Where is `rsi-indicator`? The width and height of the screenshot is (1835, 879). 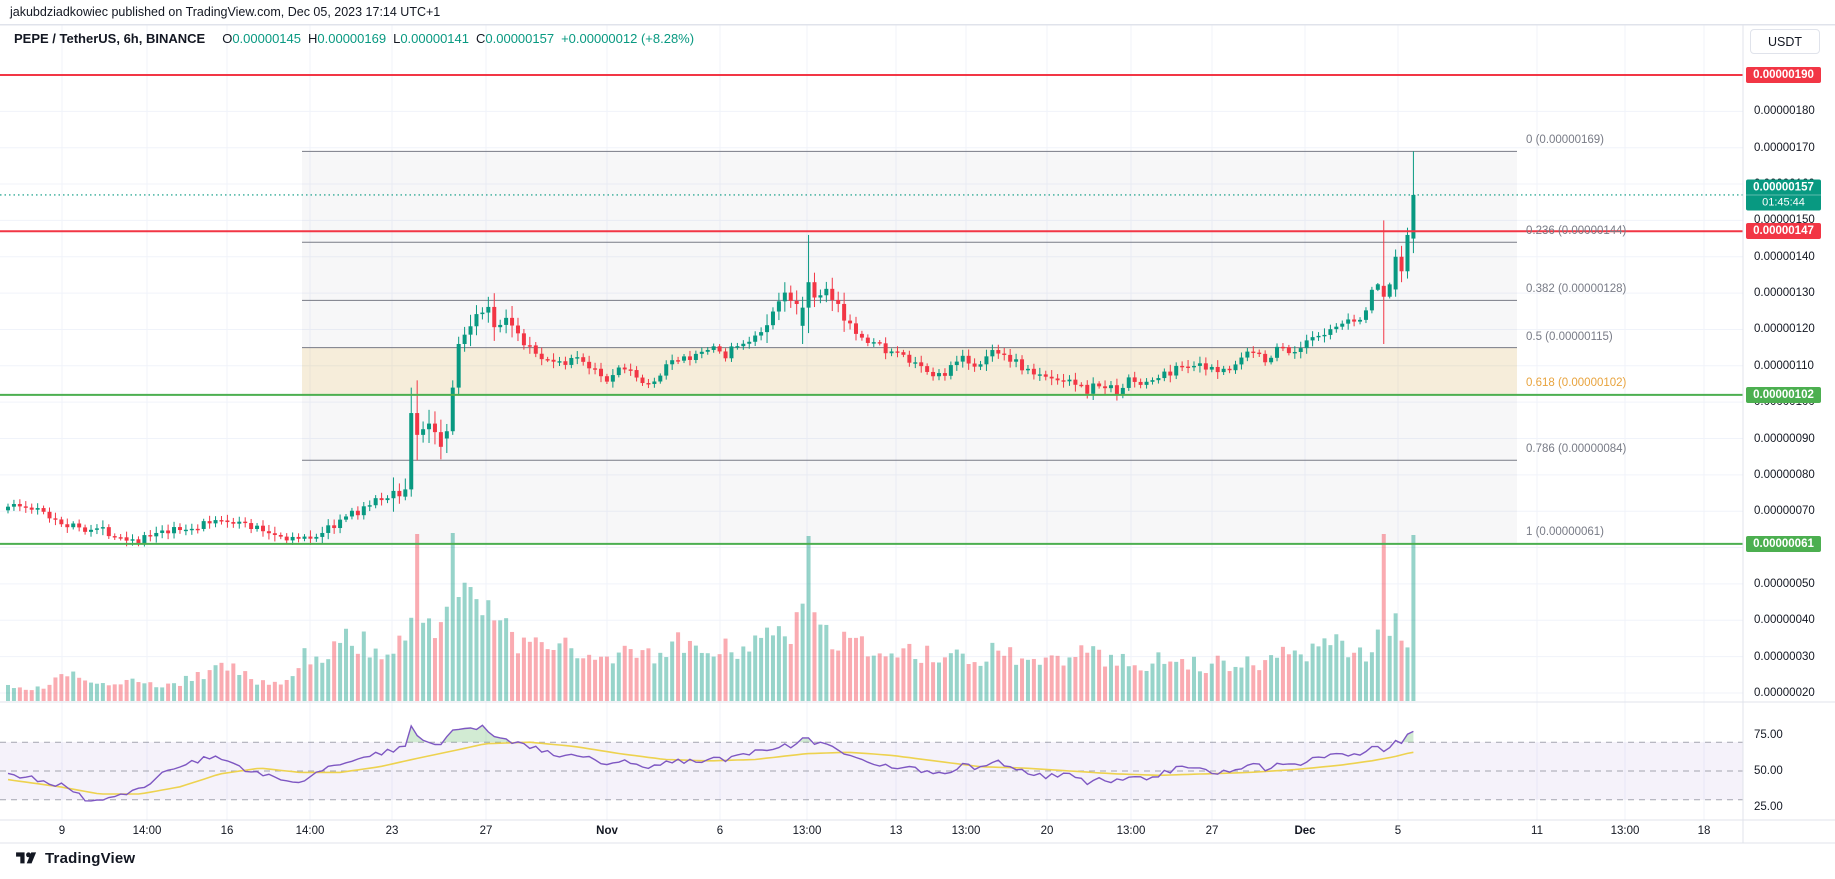
rsi-indicator is located at coordinates (710, 763).